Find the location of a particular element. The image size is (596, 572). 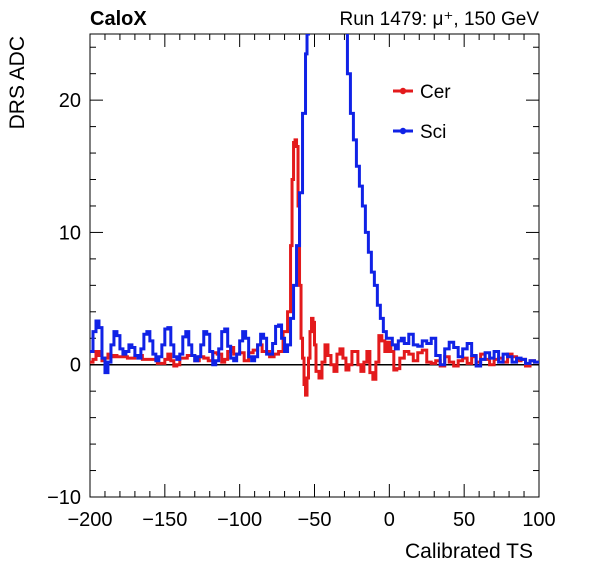

y-tick-label: 10 is located at coordinates (70, 233).